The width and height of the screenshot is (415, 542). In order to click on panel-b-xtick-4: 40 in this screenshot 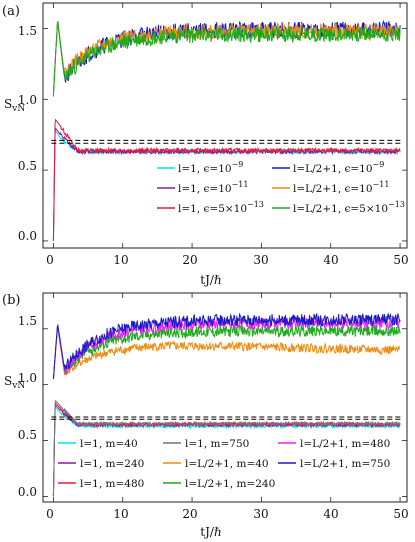, I will do `click(330, 514)`.